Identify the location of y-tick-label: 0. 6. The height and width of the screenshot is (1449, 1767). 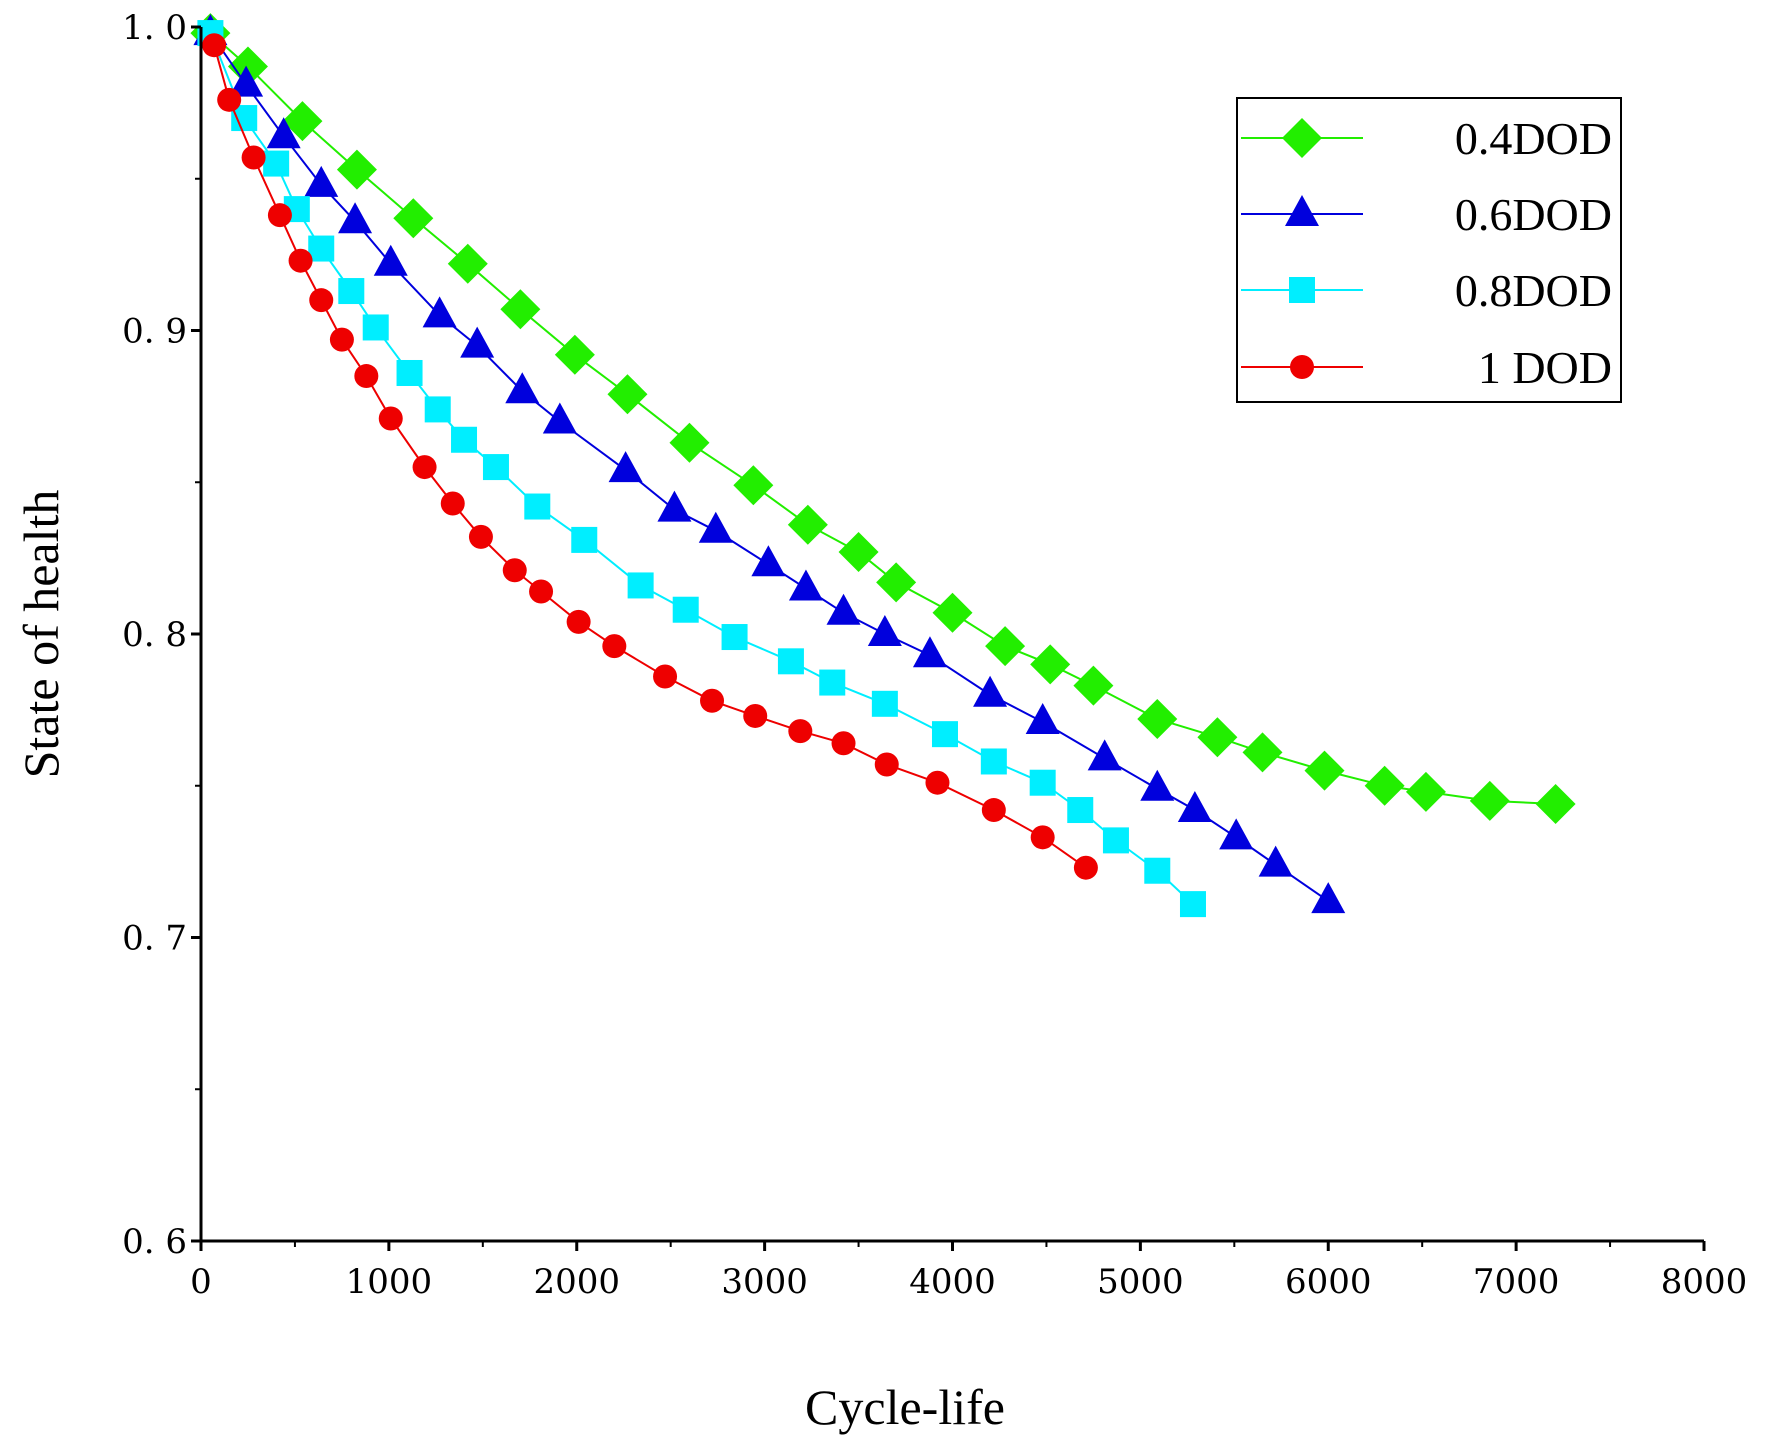
(154, 1242).